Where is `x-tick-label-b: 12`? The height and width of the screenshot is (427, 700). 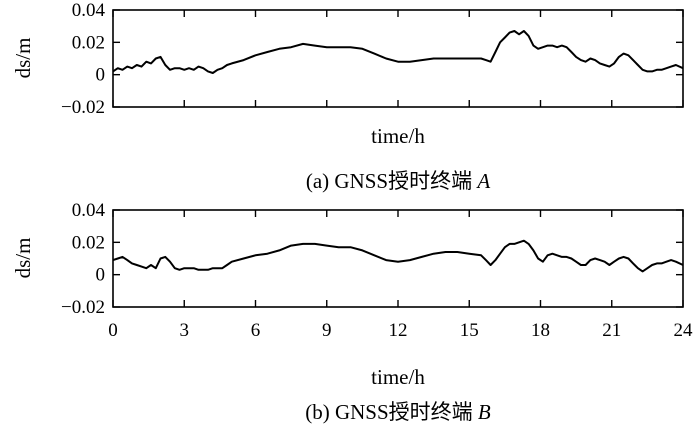 x-tick-label-b: 12 is located at coordinates (398, 330).